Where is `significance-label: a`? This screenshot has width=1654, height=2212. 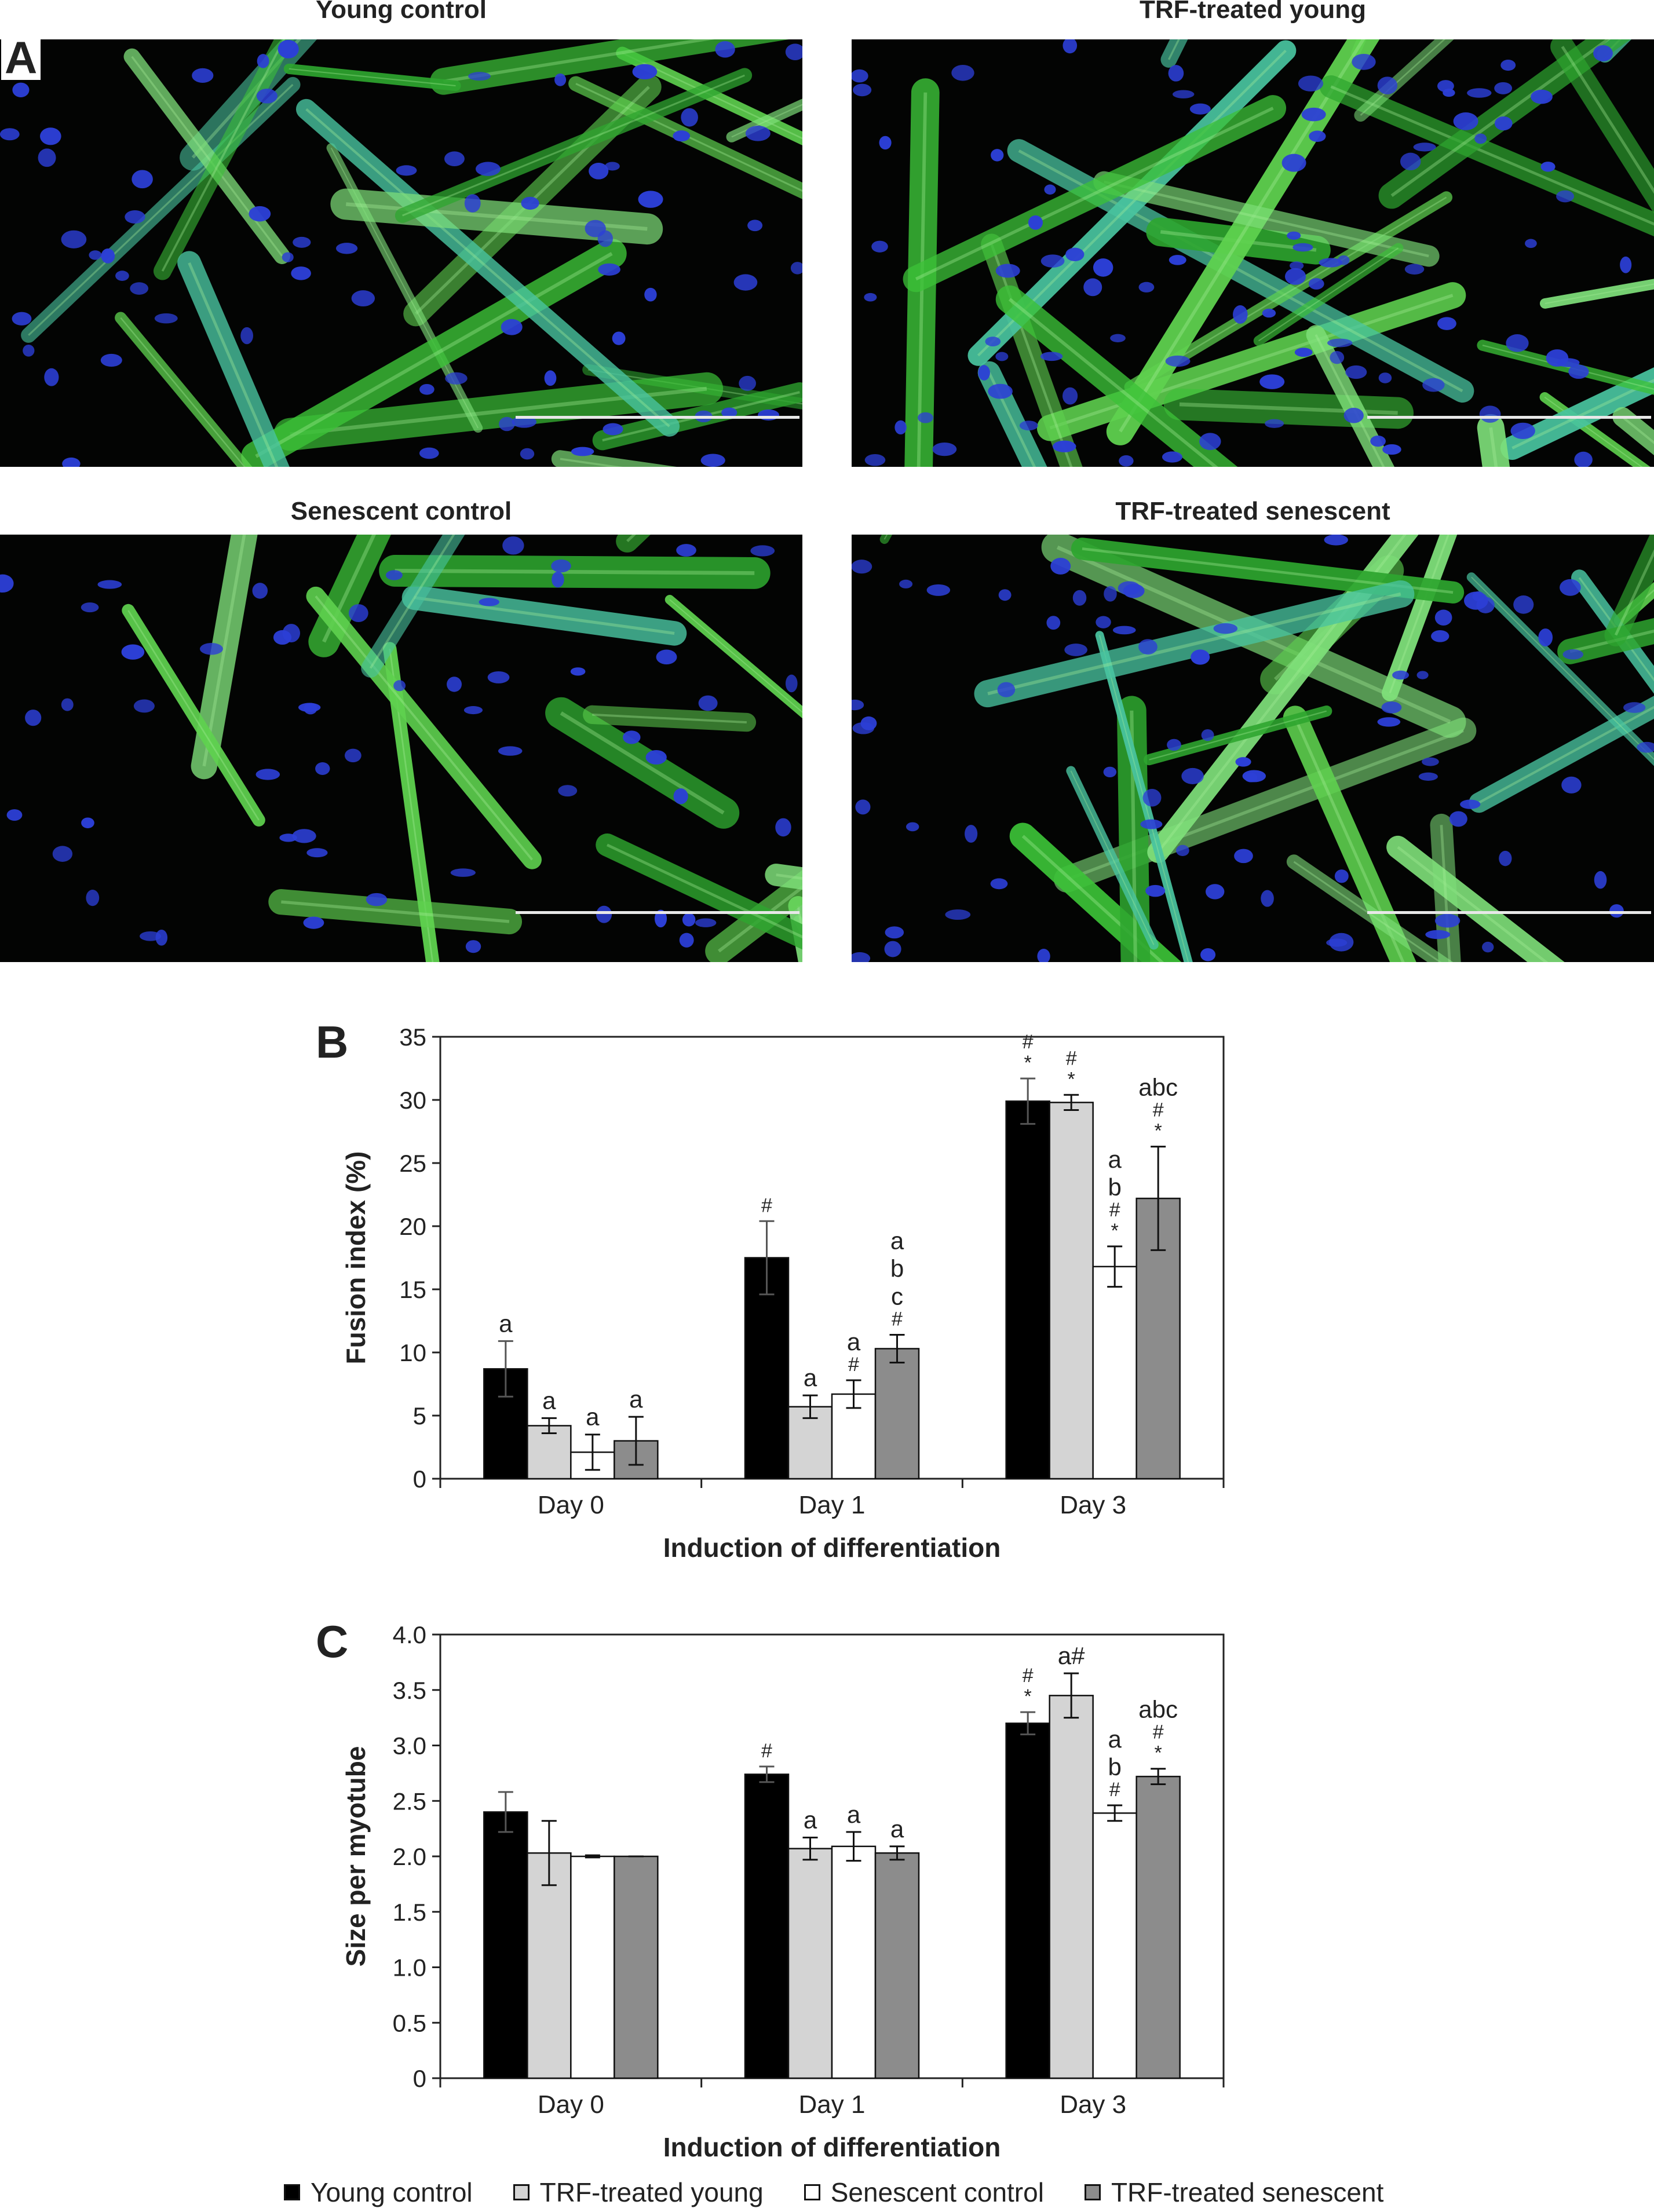 significance-label: a is located at coordinates (549, 1400).